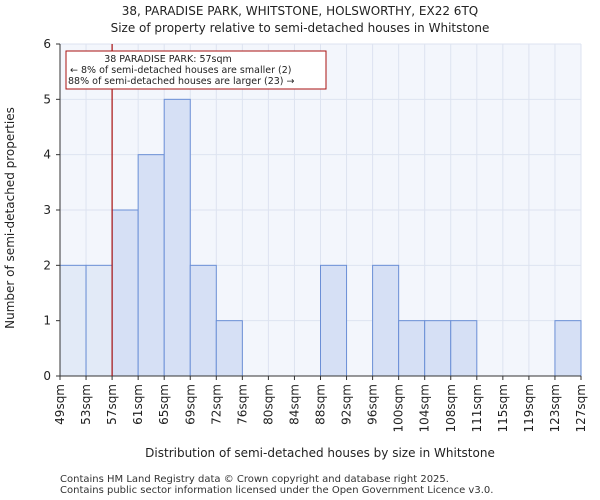  I want to click on annotation-box, so click(196, 70).